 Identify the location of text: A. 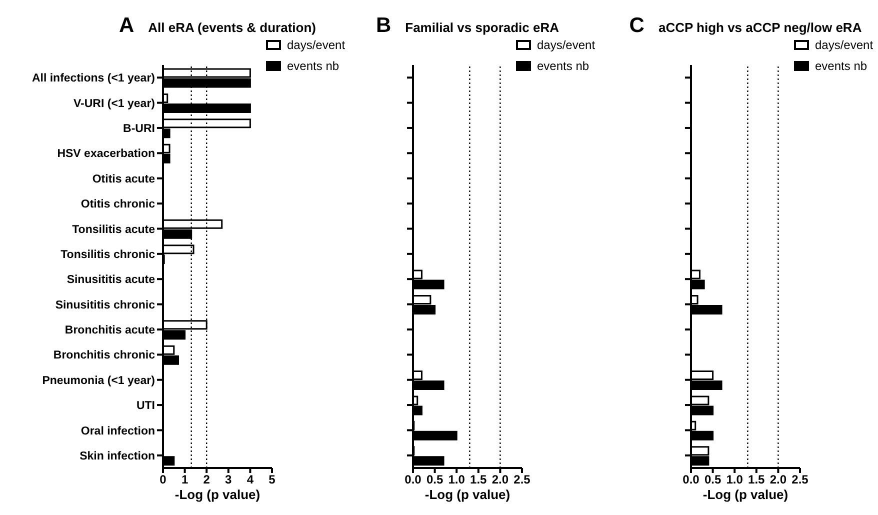
(126, 26).